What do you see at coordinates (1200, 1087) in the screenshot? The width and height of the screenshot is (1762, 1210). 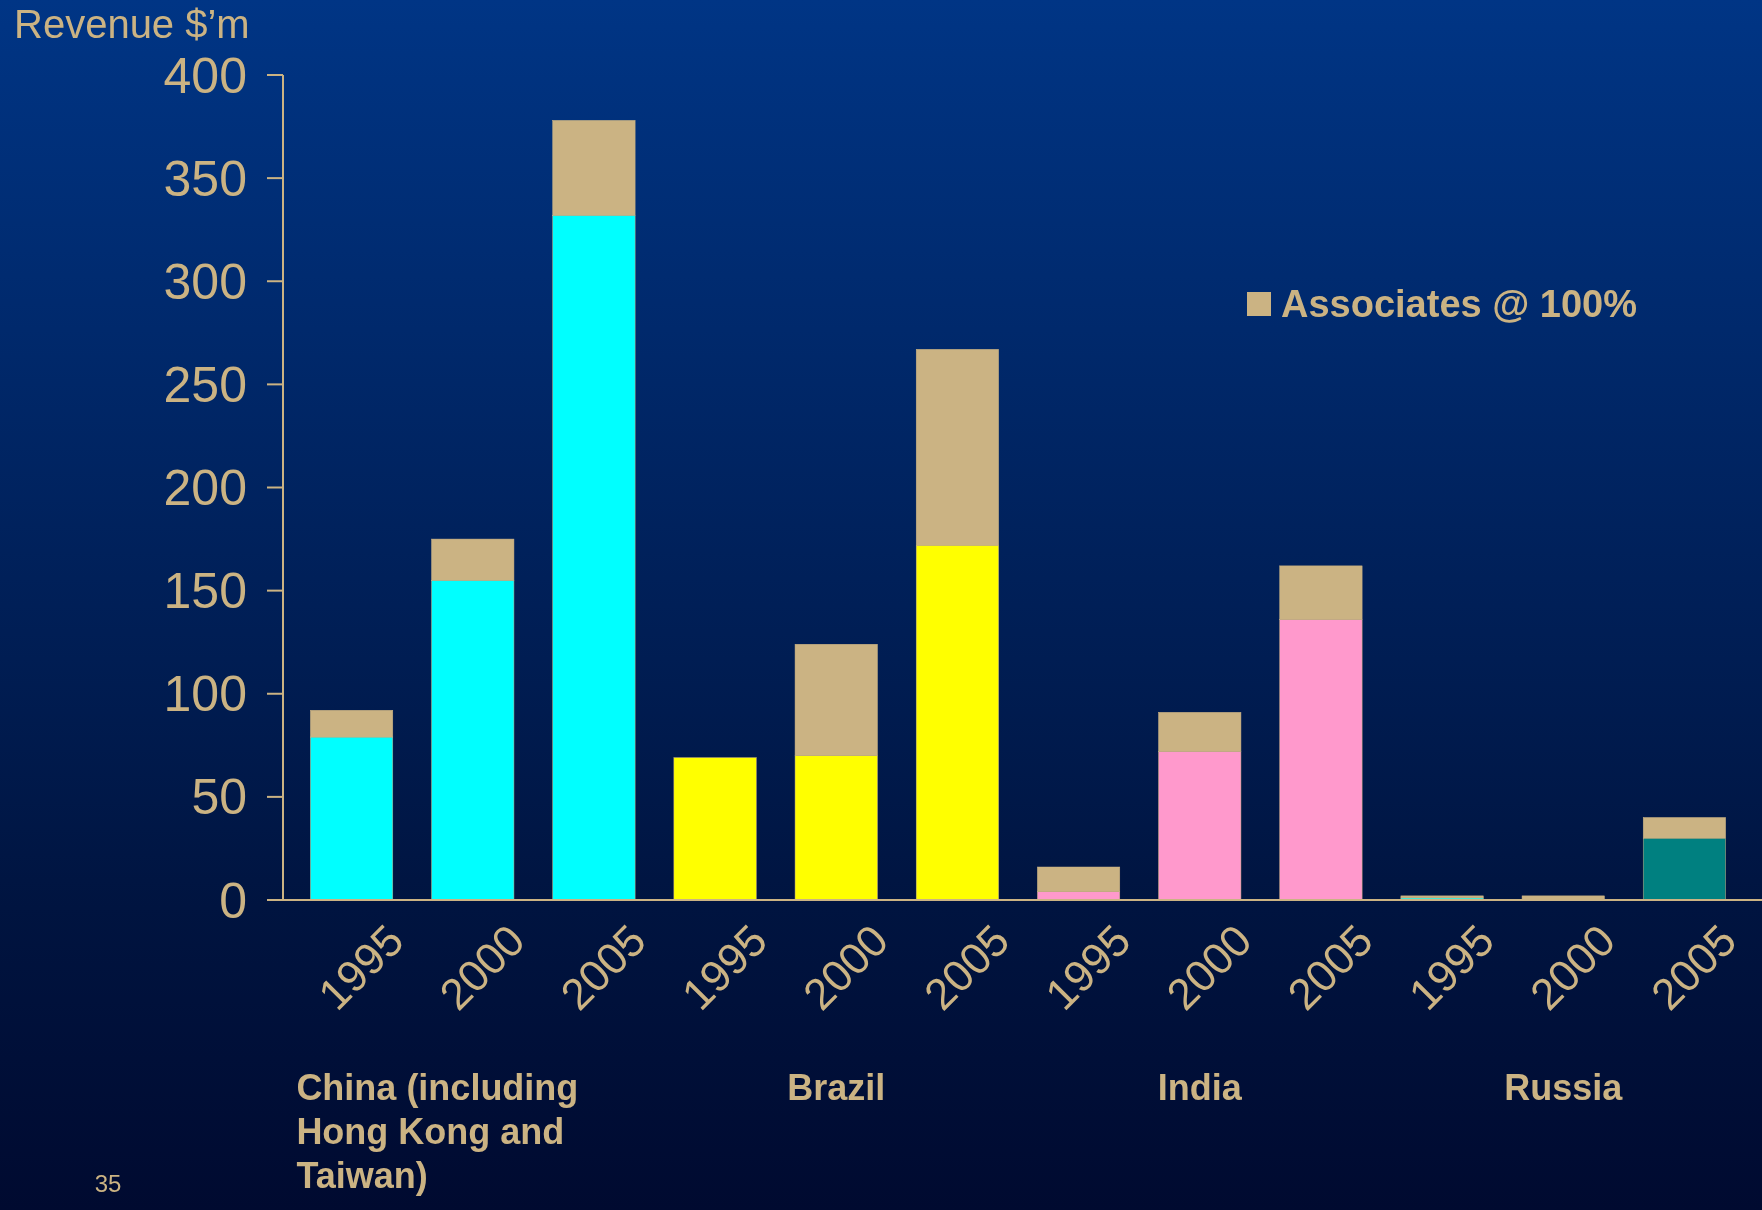 I see `text: India` at bounding box center [1200, 1087].